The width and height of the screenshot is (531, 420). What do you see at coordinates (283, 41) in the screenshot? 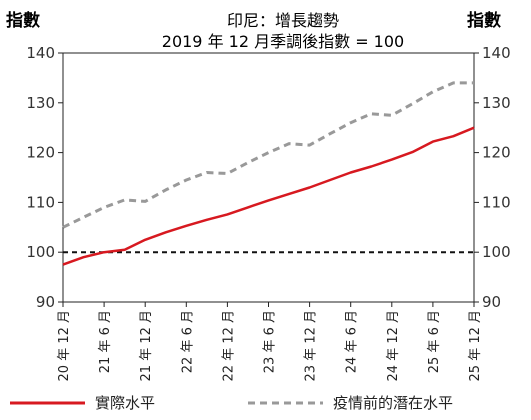
I see `chart-subtitle: 2019 年 12 月季調後指數 = 100` at bounding box center [283, 41].